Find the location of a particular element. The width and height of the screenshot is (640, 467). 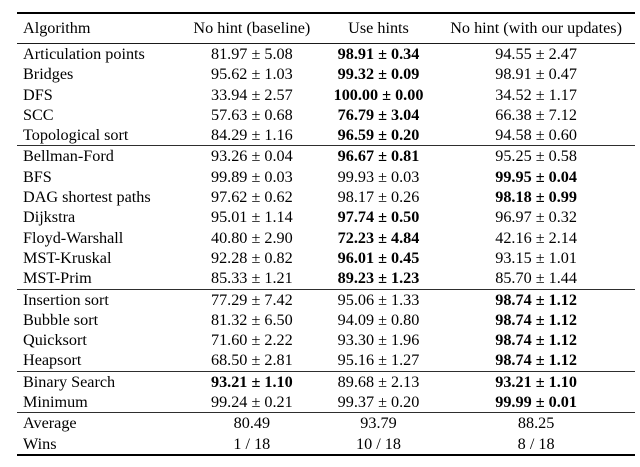

value-cell: 85.33 ± 1.21 is located at coordinates (251, 278).